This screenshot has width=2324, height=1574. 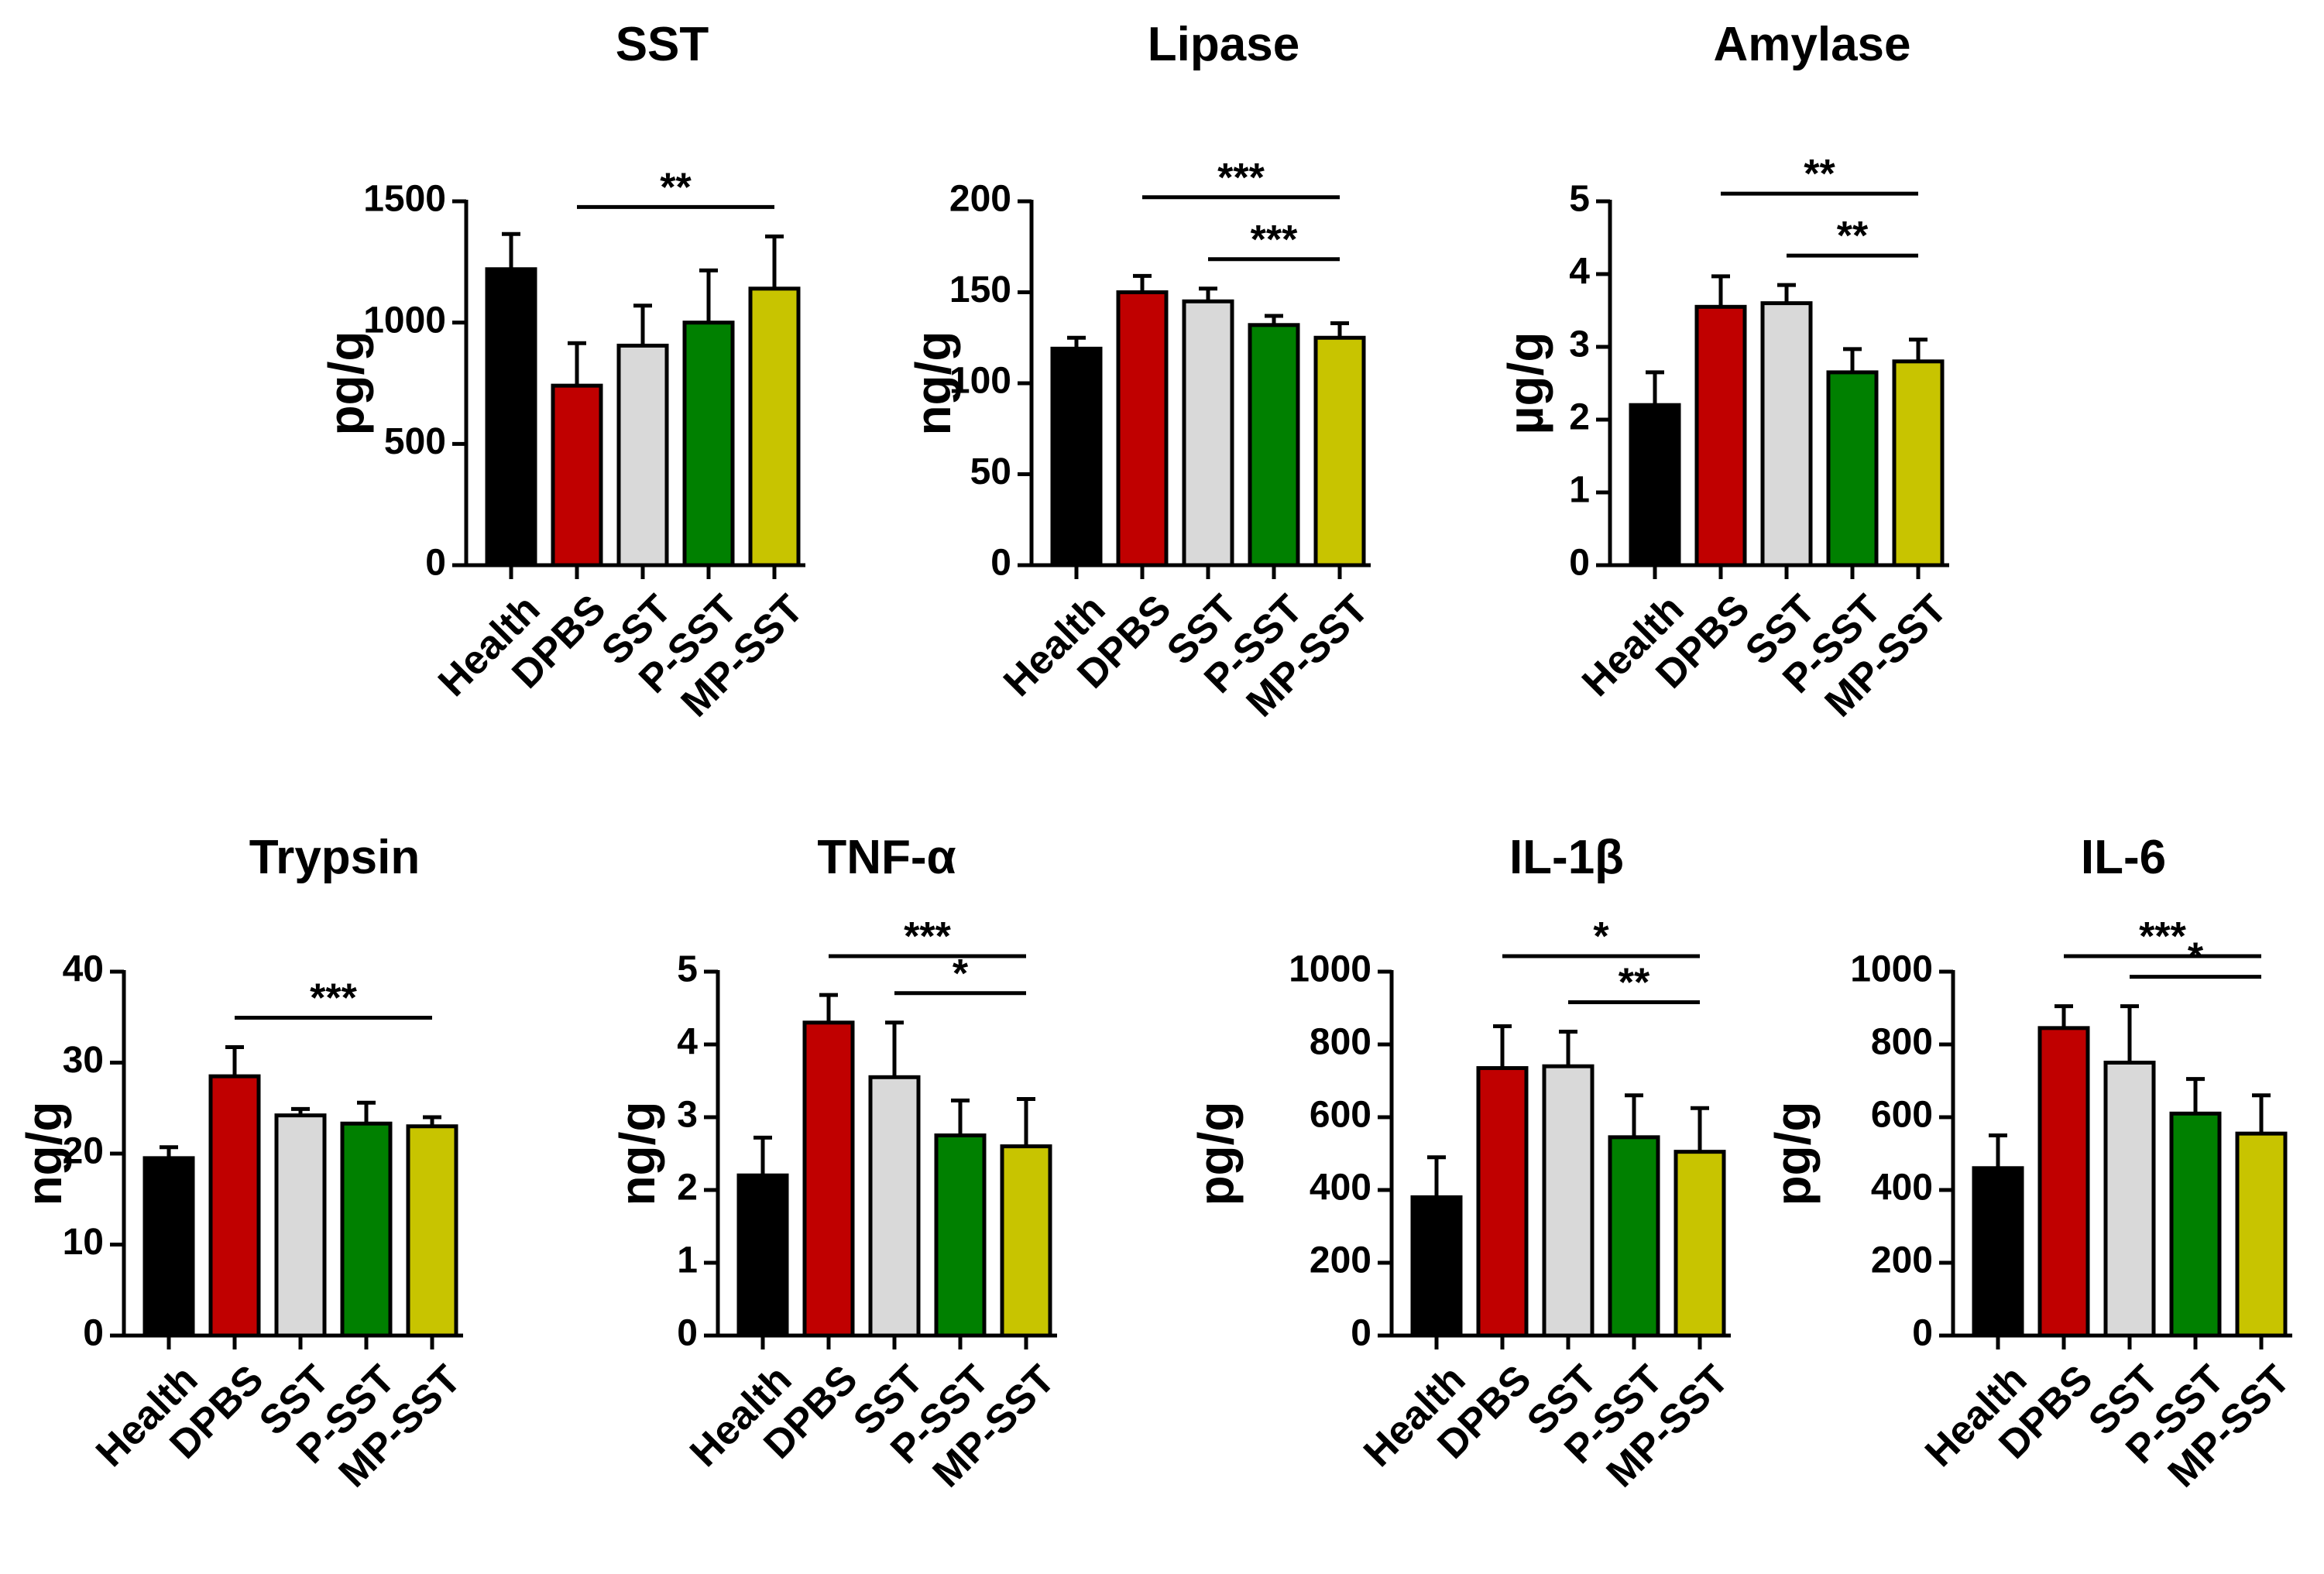 What do you see at coordinates (335, 857) in the screenshot?
I see `chart-title-trypsin: Trypsin` at bounding box center [335, 857].